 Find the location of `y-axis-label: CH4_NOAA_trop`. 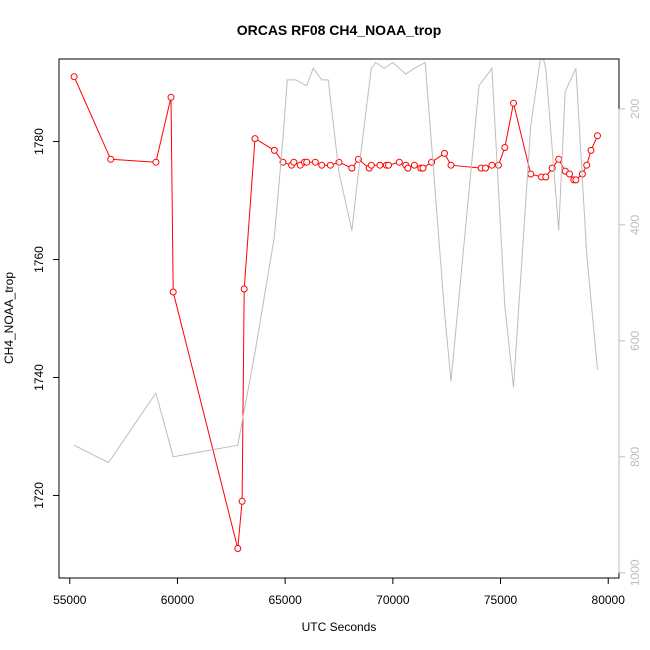

y-axis-label: CH4_NOAA_trop is located at coordinates (9, 318).